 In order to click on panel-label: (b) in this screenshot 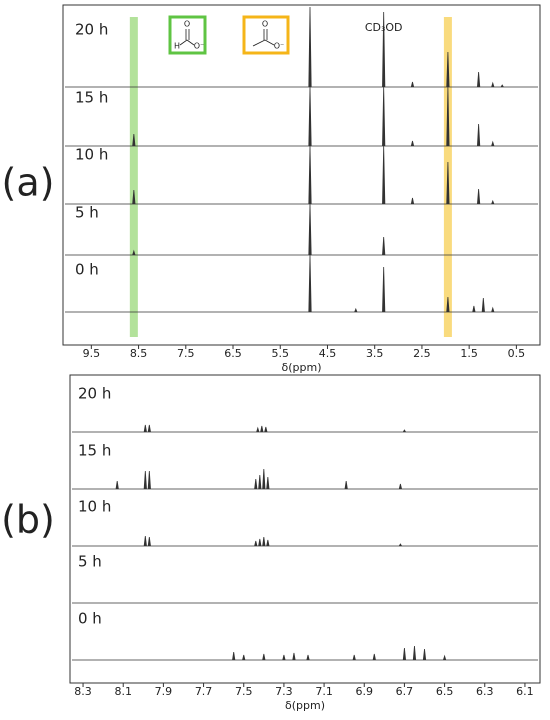, I will do `click(28, 520)`.